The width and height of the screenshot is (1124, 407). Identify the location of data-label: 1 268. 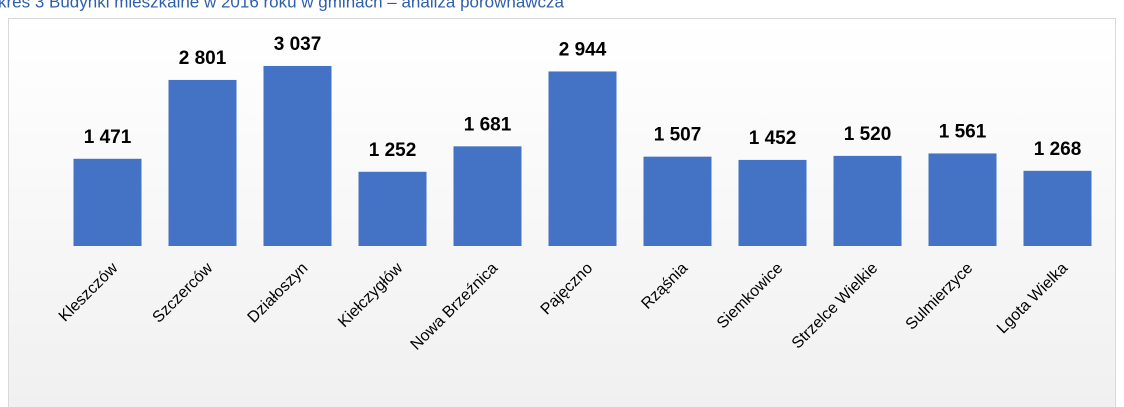
(1058, 149).